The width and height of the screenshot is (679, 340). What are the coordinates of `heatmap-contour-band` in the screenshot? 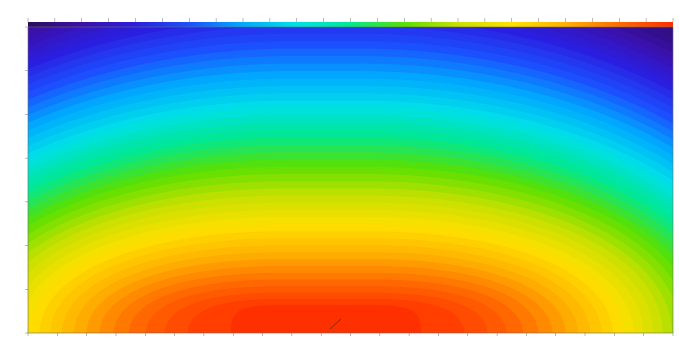 It's located at (326, 319).